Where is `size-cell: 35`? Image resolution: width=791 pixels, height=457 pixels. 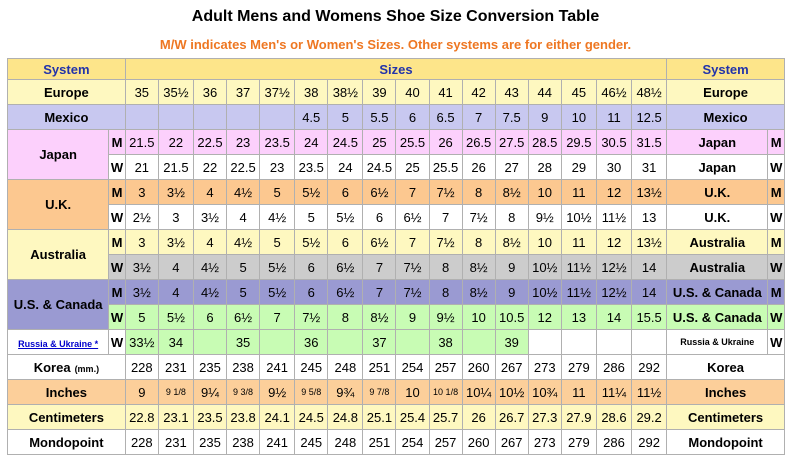 size-cell: 35 is located at coordinates (141, 92).